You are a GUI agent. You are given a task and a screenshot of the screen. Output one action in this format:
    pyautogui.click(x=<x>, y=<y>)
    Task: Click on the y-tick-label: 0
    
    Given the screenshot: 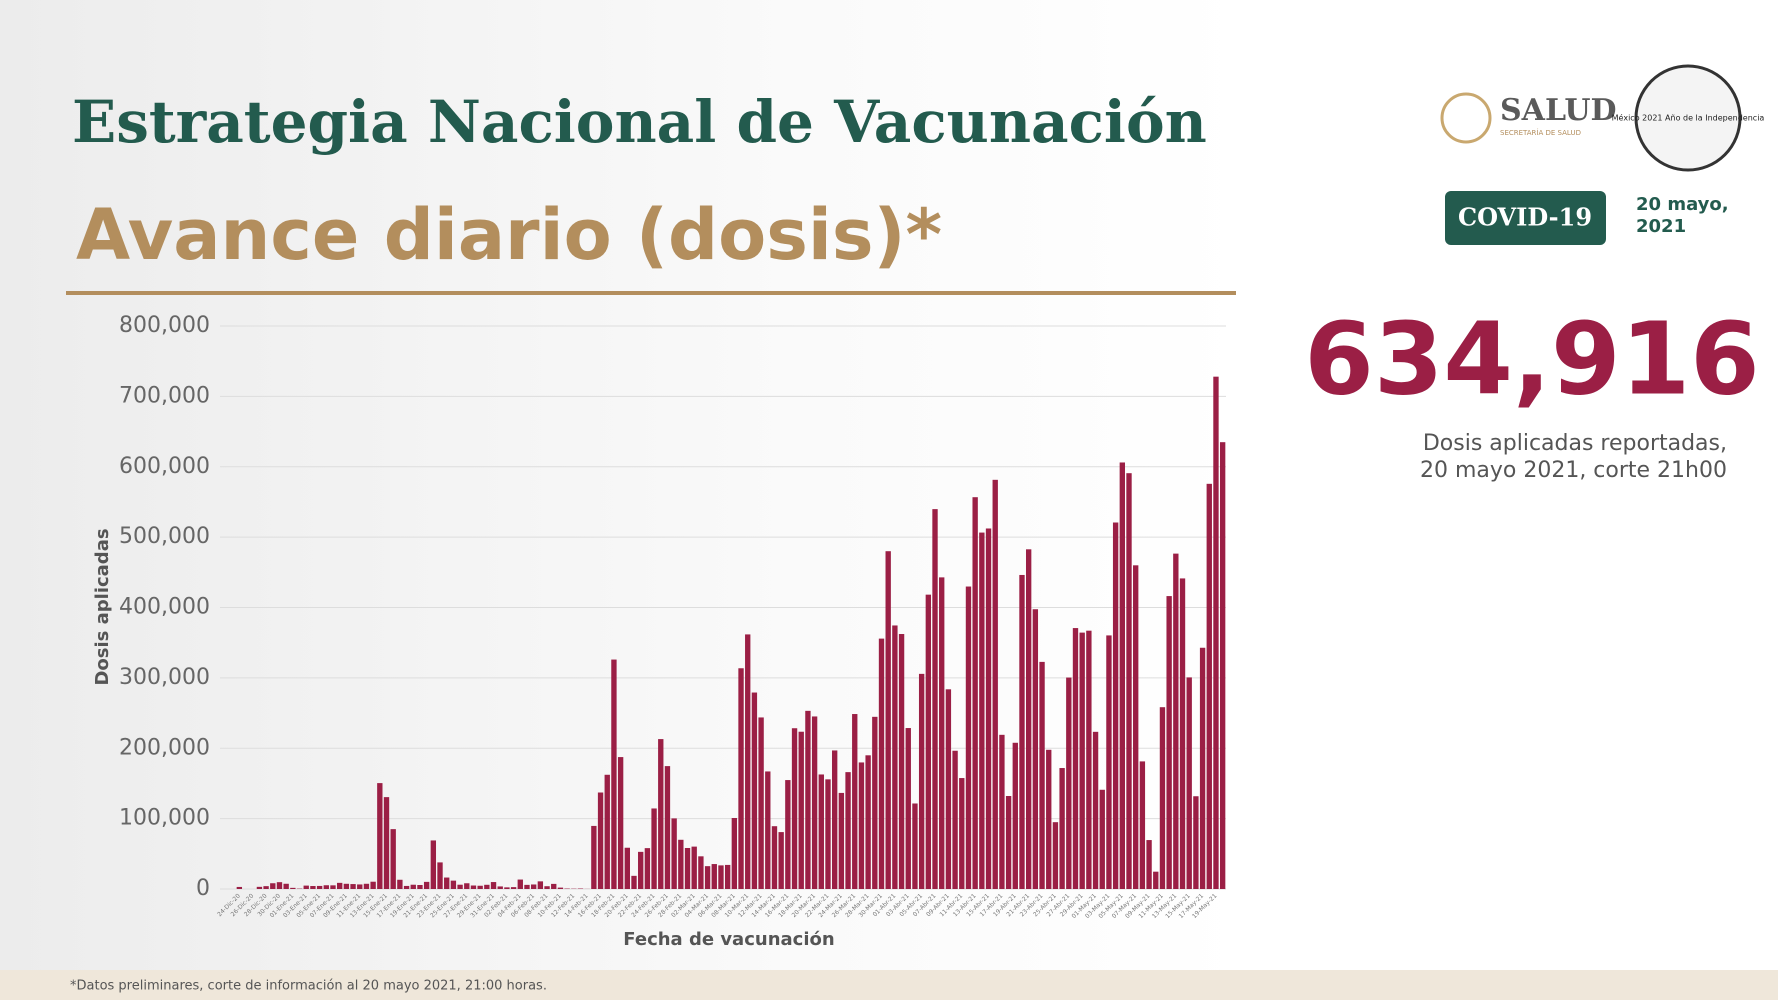 What is the action you would take?
    pyautogui.click(x=203, y=888)
    